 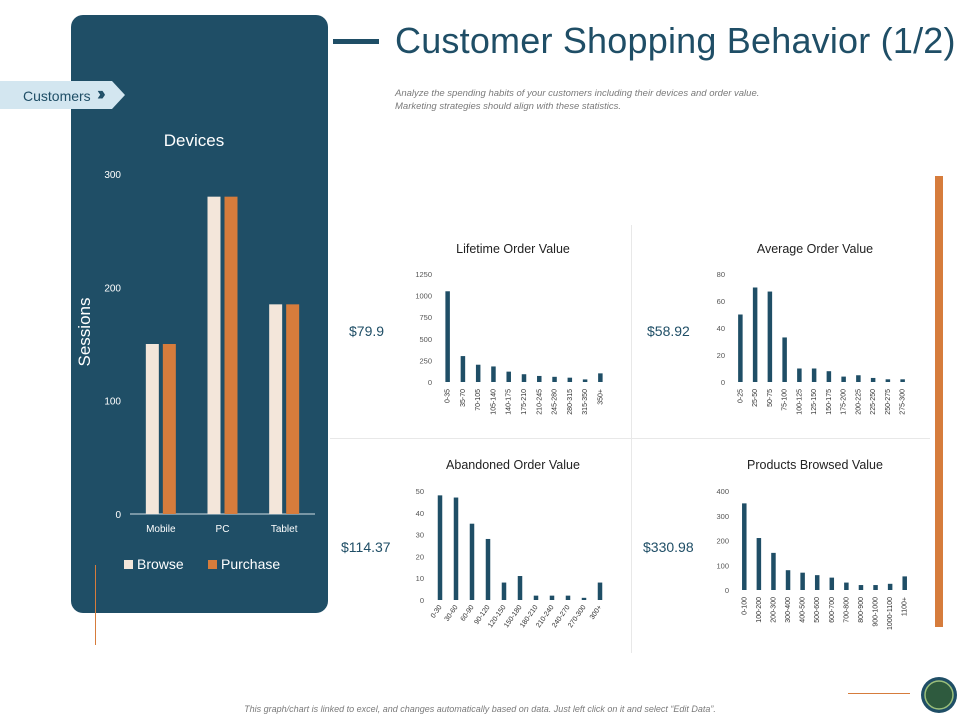 I want to click on devices-chart-title: Devices, so click(x=194, y=140).